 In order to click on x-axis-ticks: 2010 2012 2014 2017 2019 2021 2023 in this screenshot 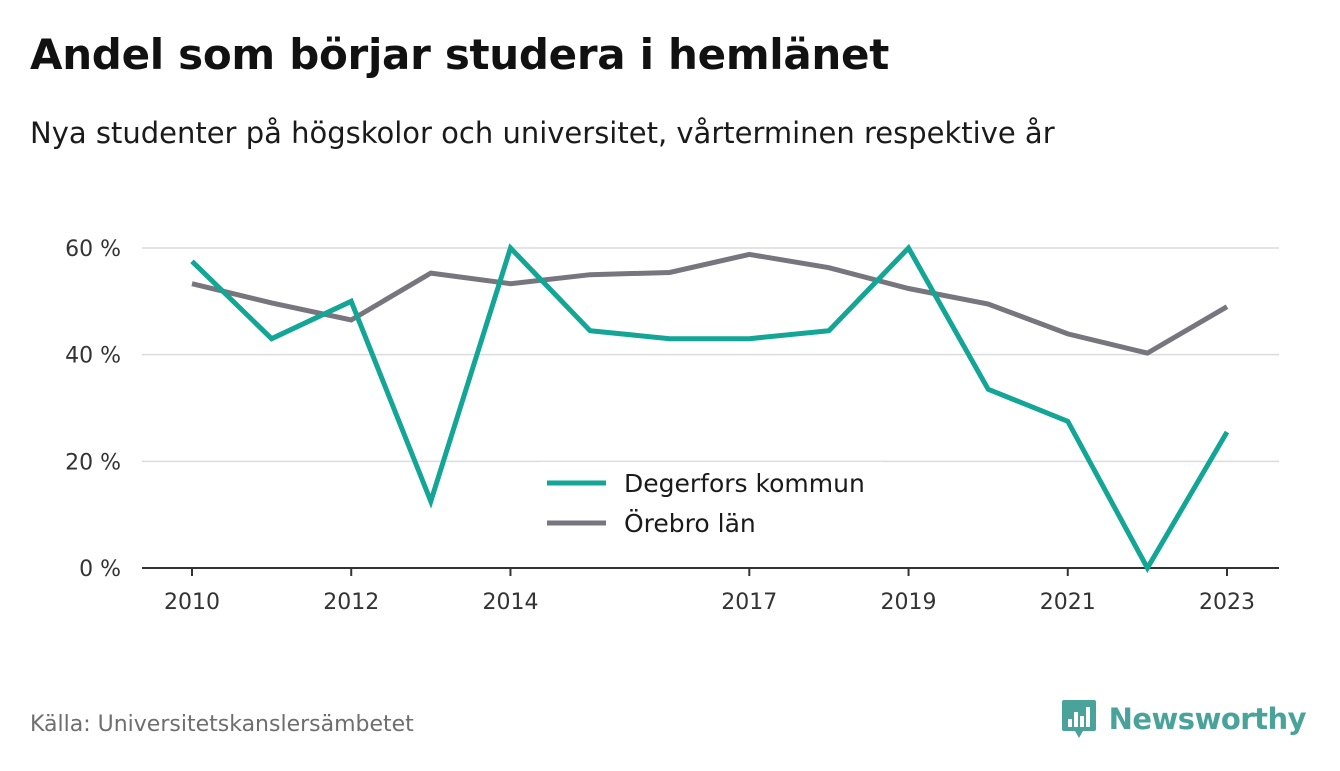, I will do `click(709, 591)`.